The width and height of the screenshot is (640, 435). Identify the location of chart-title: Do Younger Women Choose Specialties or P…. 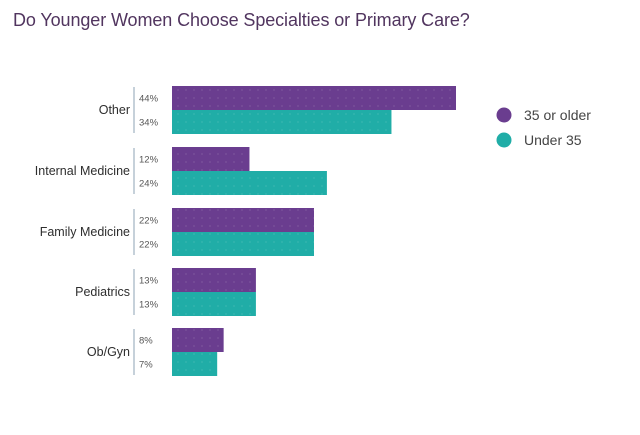
(241, 20).